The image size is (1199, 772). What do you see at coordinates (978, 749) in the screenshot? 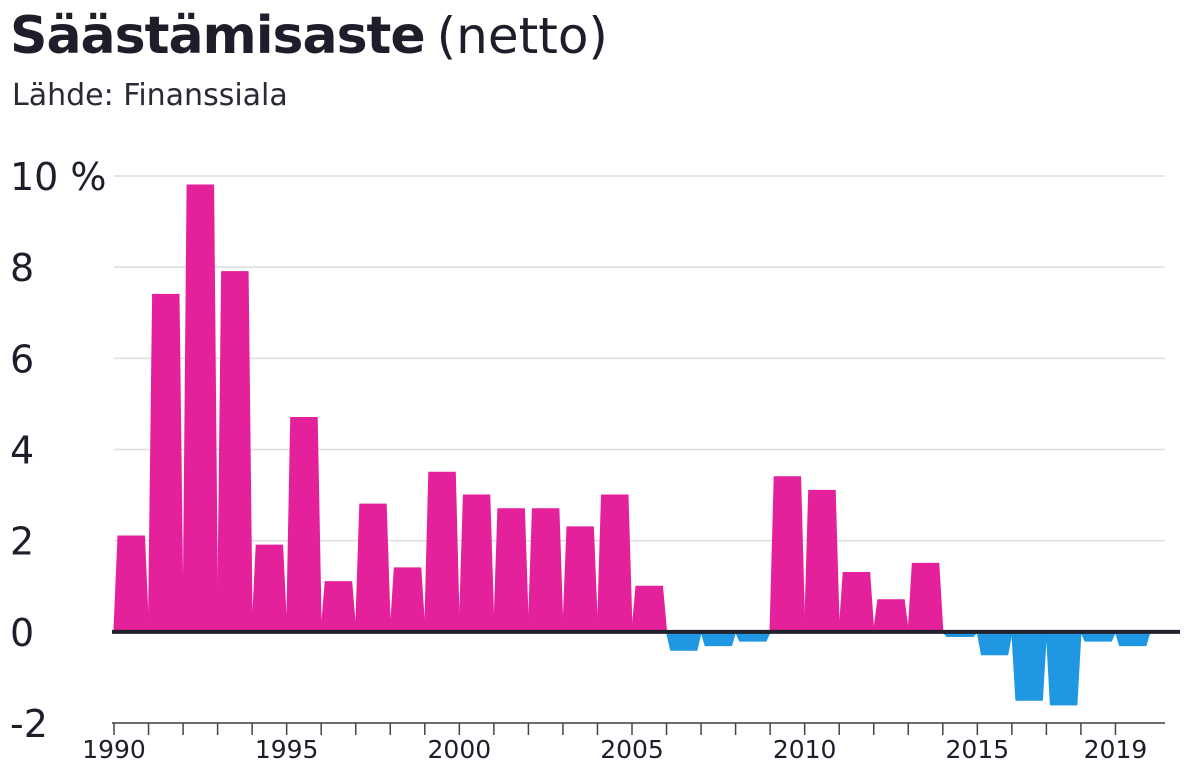
I see `x-tick-label: 2015` at bounding box center [978, 749].